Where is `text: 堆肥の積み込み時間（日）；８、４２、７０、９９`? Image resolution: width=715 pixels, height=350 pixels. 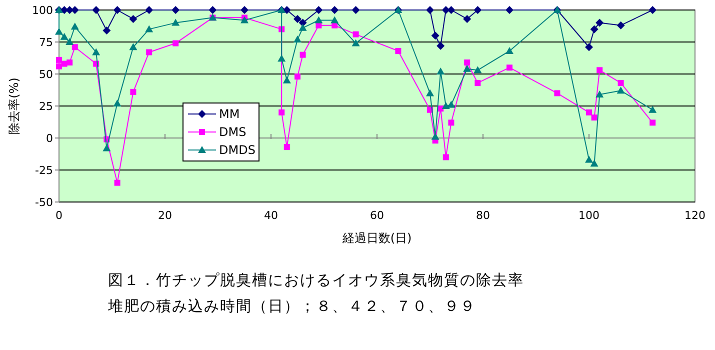
text: 堆肥の積み込み時間（日）；８、４２、７０、９９ is located at coordinates (291, 306).